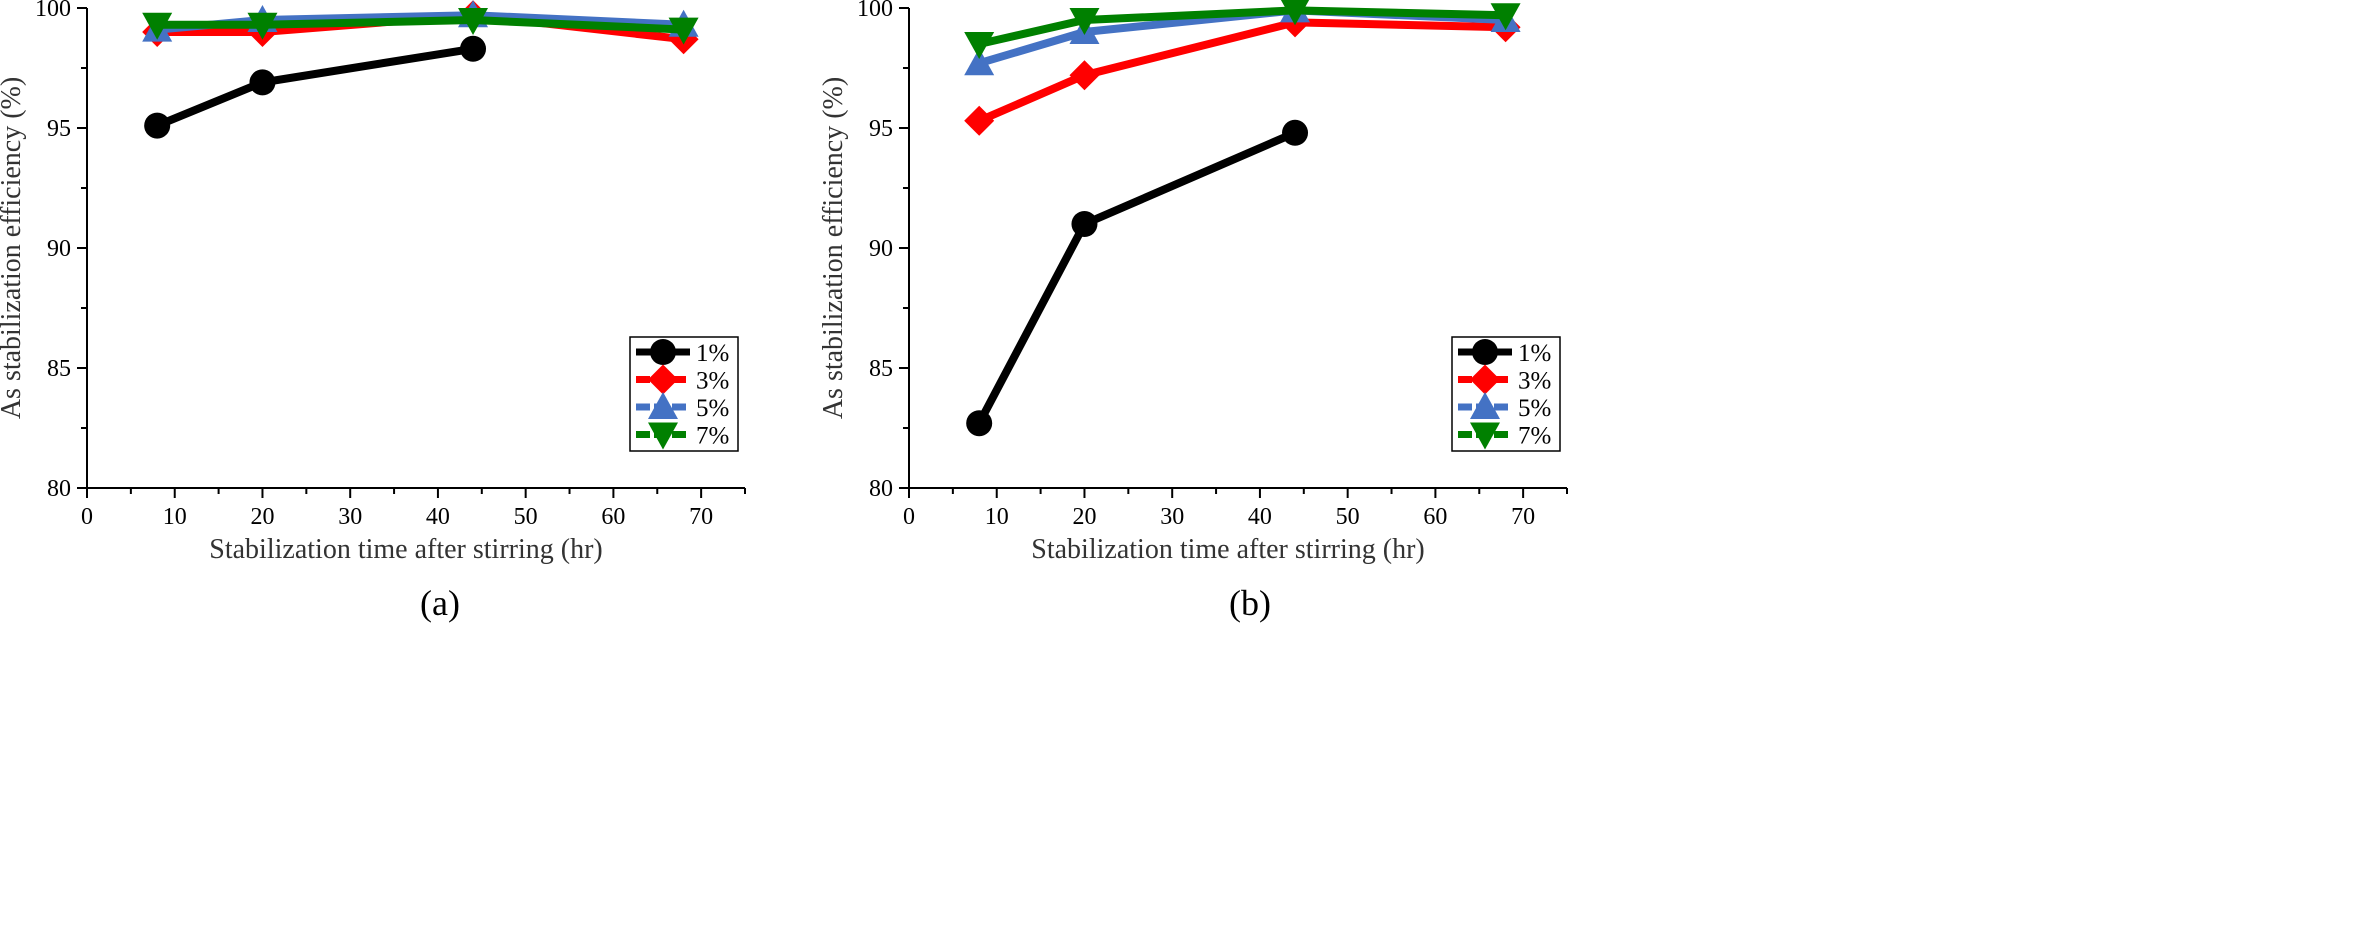  What do you see at coordinates (1250, 603) in the screenshot?
I see `panel-label: (b)` at bounding box center [1250, 603].